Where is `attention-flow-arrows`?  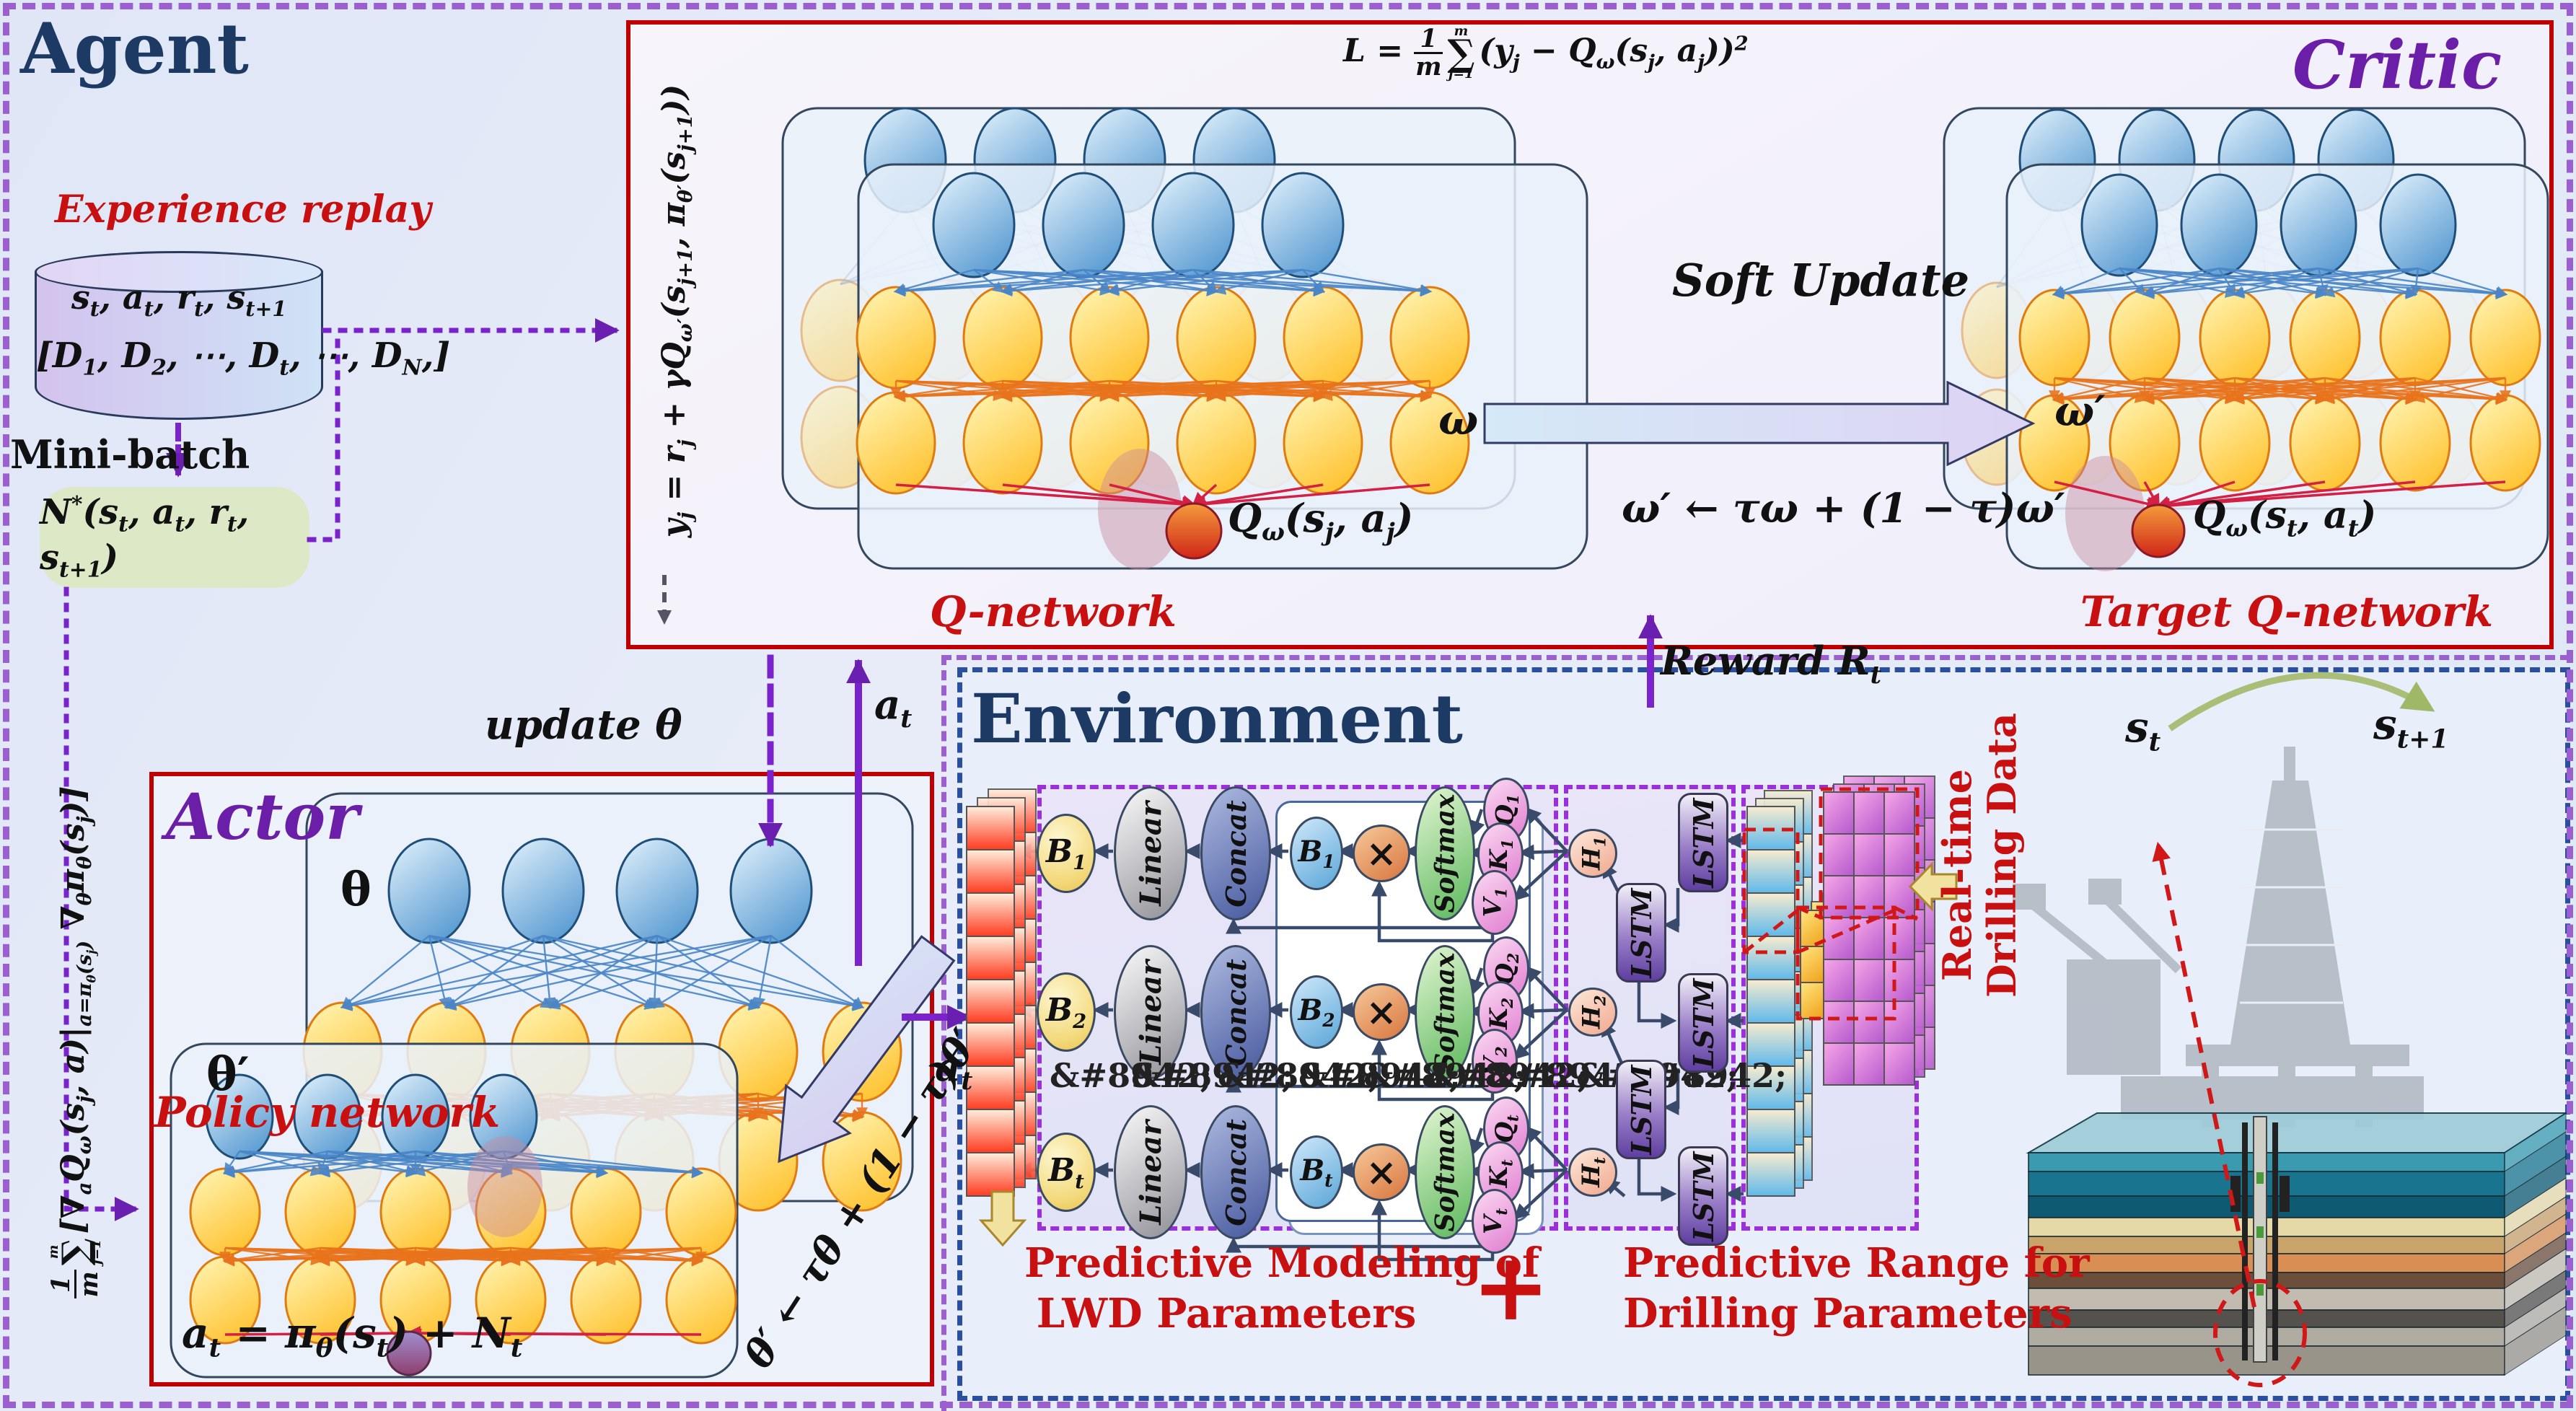 attention-flow-arrows is located at coordinates (1379, 1034).